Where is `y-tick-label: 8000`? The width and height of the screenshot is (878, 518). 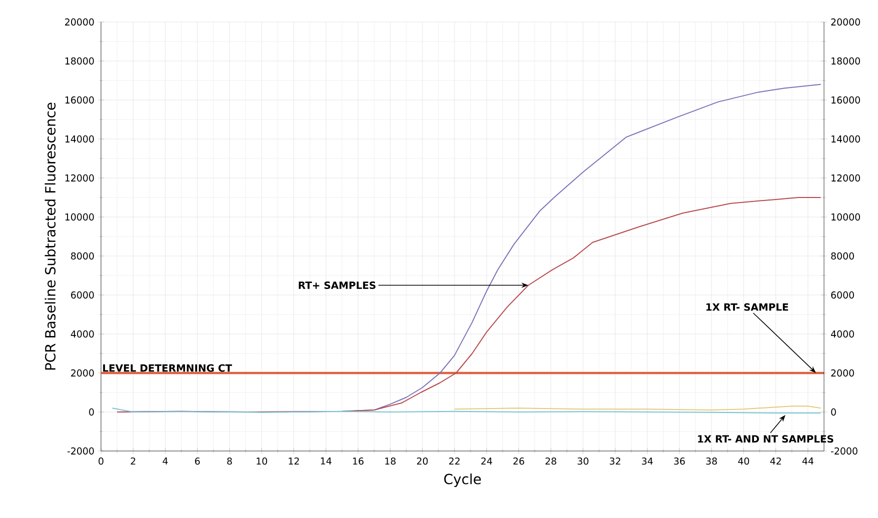 y-tick-label: 8000 is located at coordinates (82, 256).